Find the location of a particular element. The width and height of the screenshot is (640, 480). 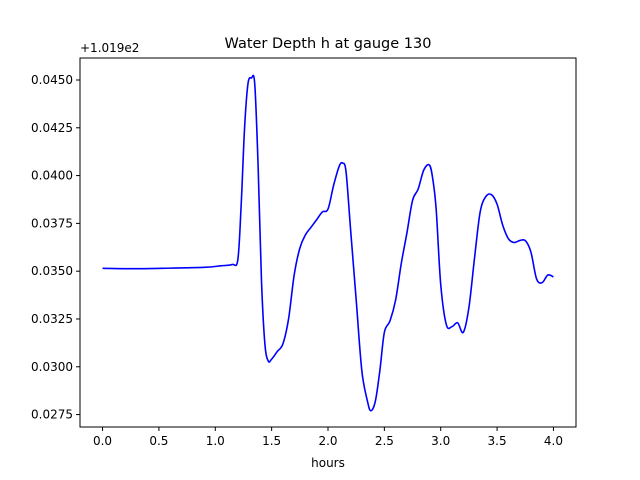

x-tick-label: 1.5 is located at coordinates (271, 441).